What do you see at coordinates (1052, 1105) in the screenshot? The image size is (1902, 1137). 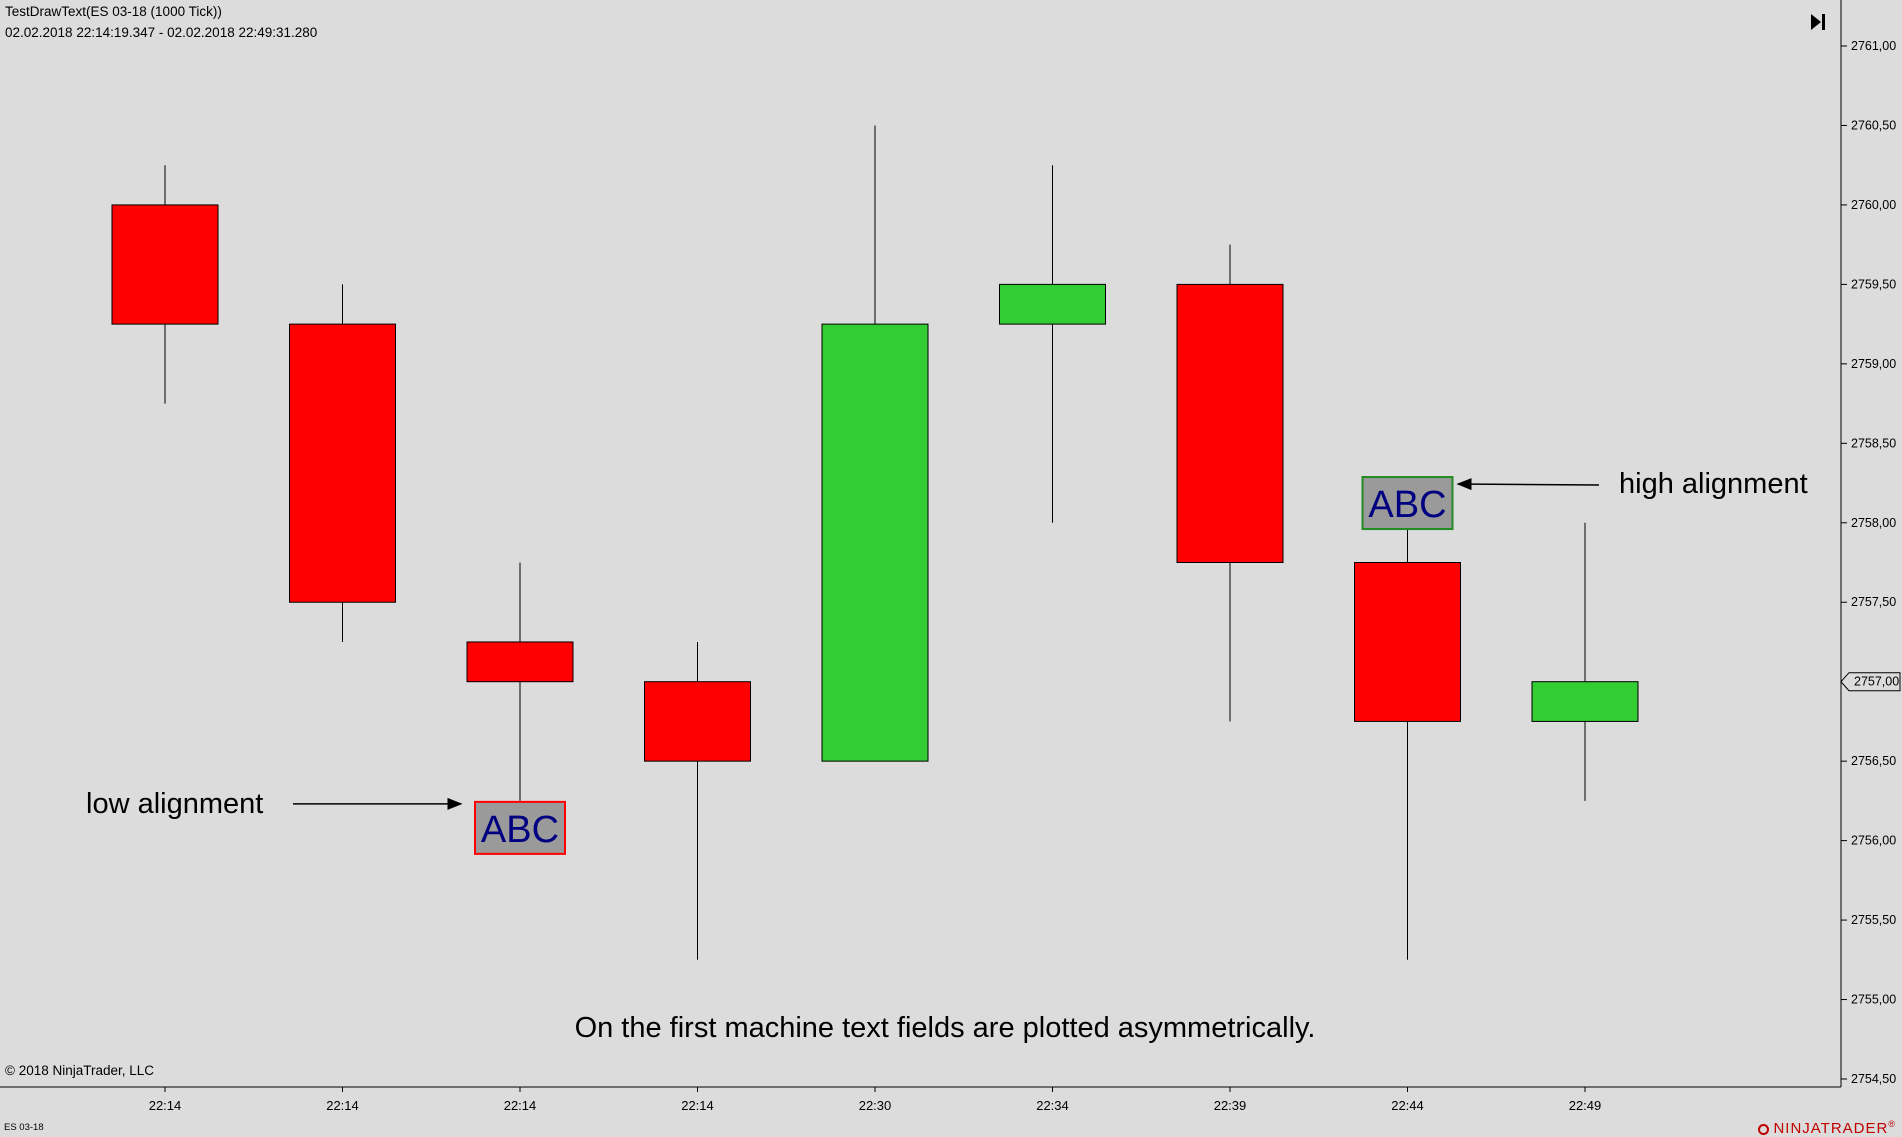 I see `x-tick-label: 22:34` at bounding box center [1052, 1105].